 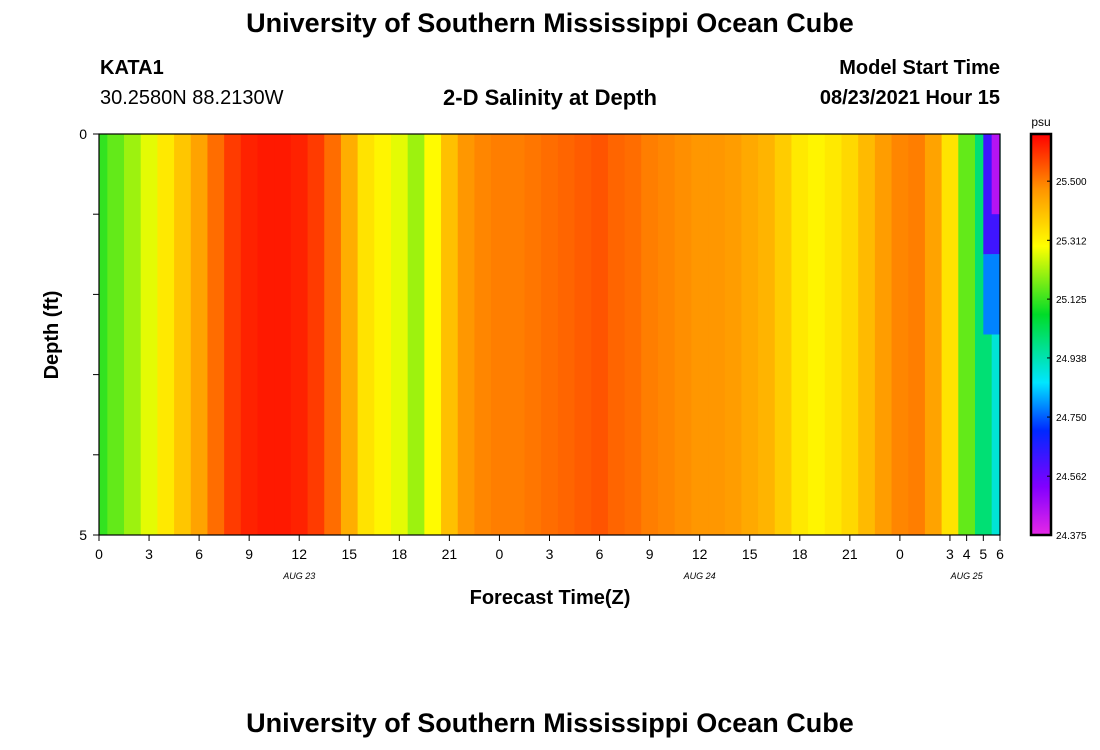 What do you see at coordinates (83, 535) in the screenshot?
I see `y-tick-label: 5` at bounding box center [83, 535].